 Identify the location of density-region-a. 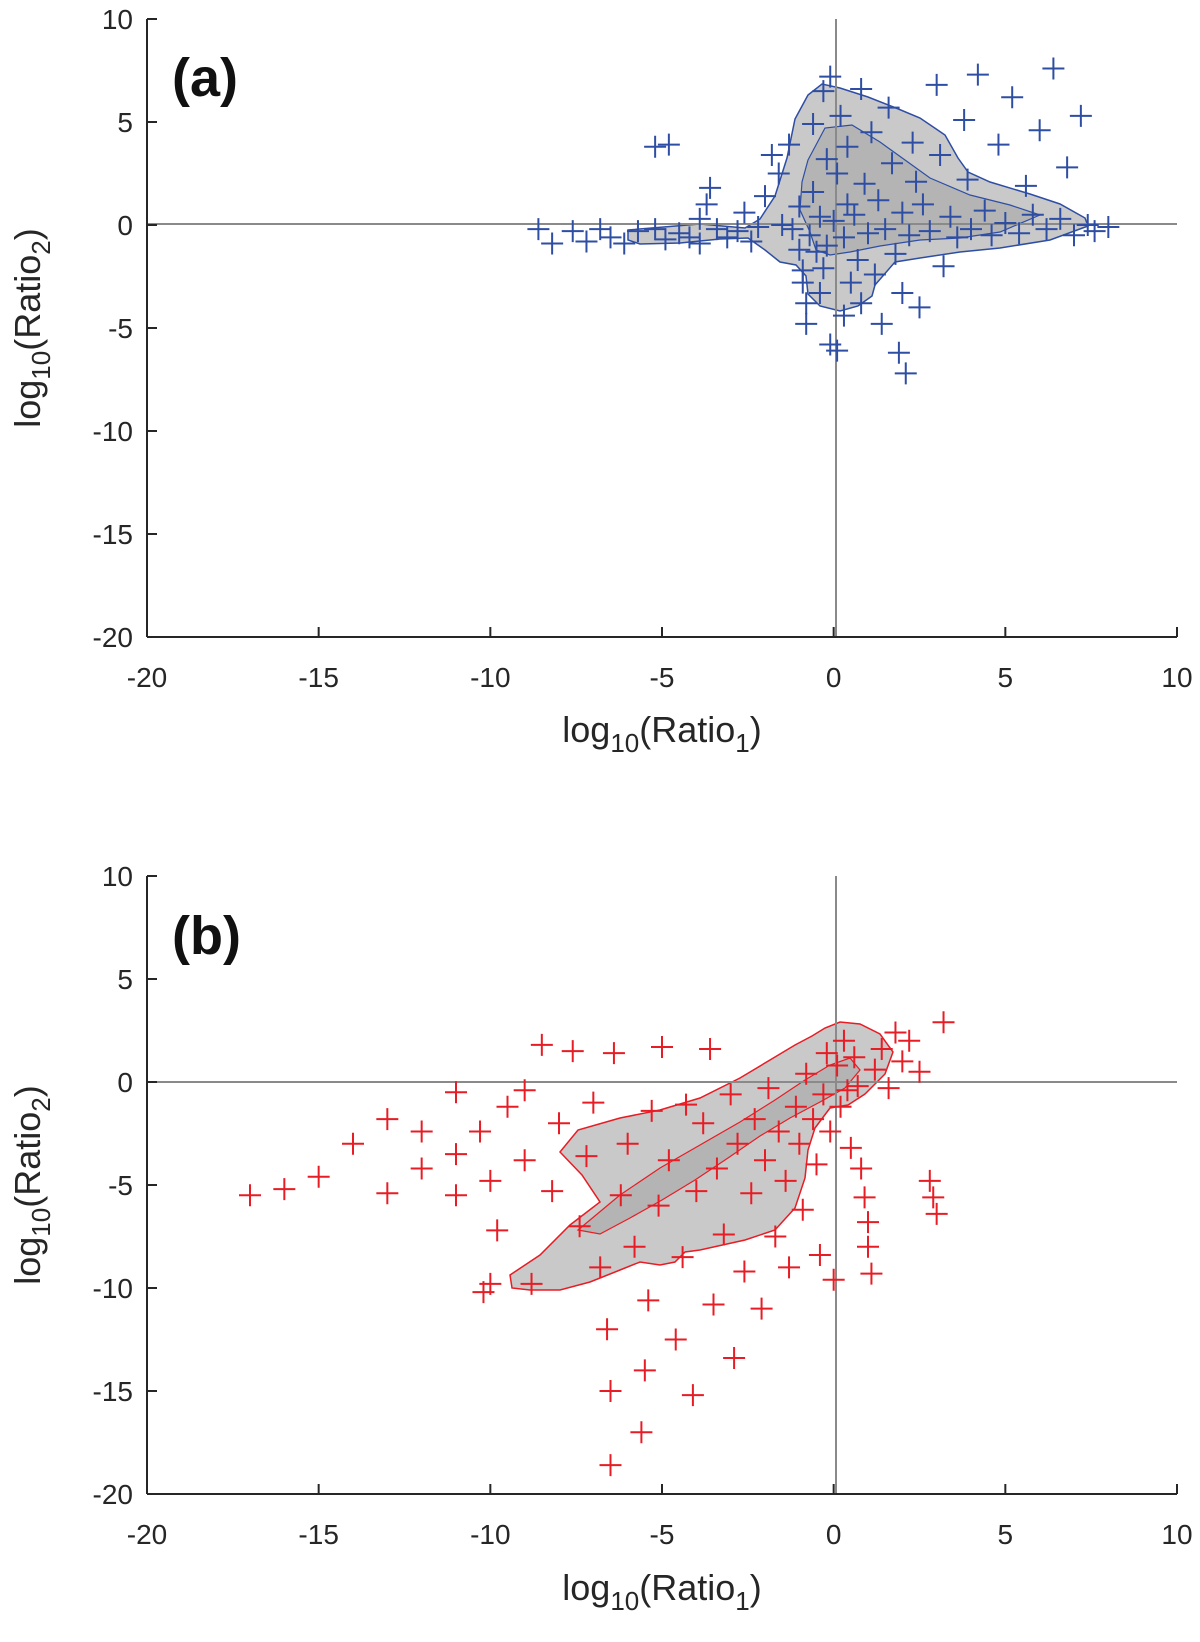
(858, 197).